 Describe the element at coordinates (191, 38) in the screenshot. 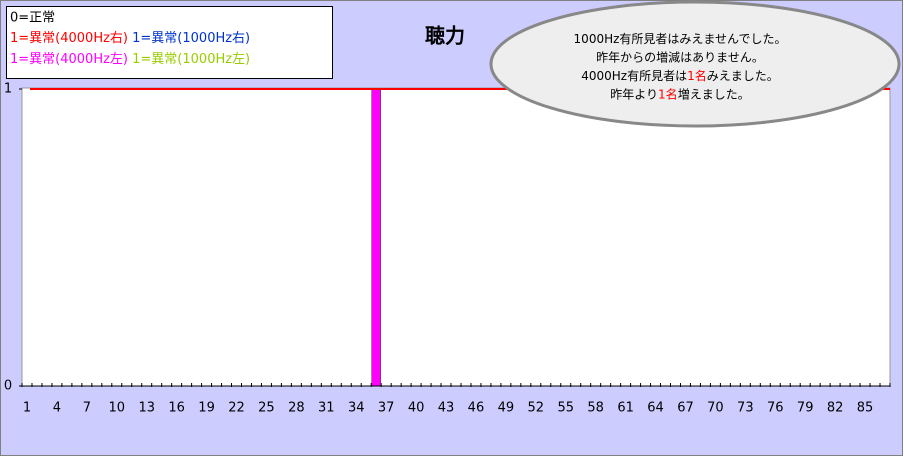

I see `legend-entry: 1=異常(1000Hz右)` at that location.